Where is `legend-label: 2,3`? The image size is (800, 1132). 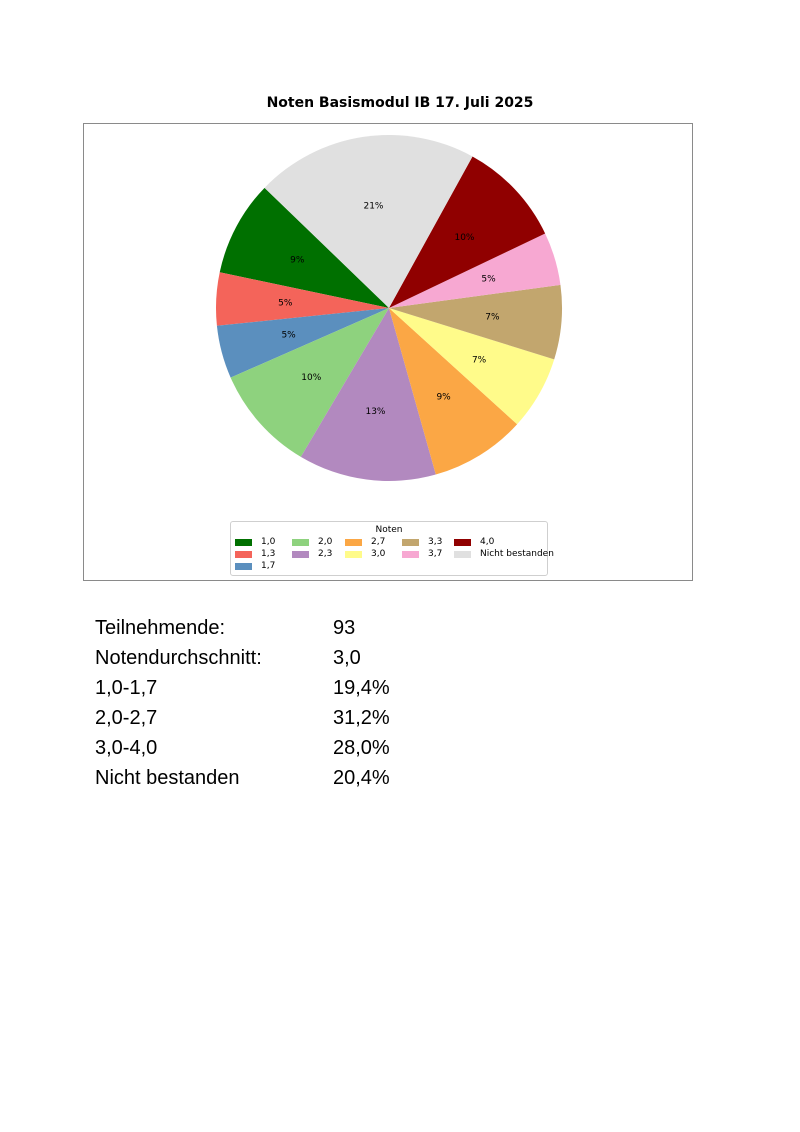
legend-label: 2,3 is located at coordinates (325, 554).